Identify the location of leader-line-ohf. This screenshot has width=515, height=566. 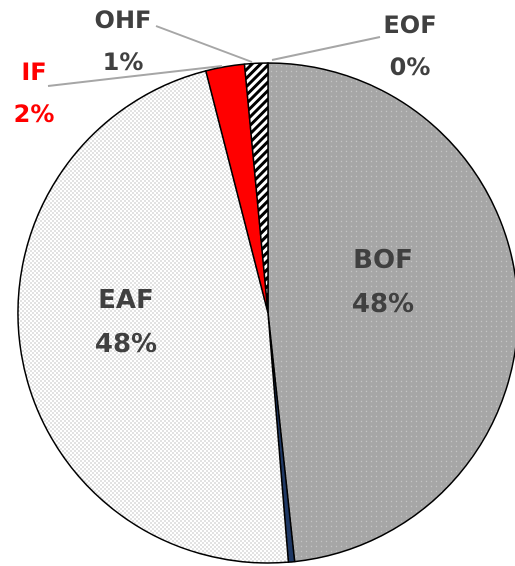
(204, 44).